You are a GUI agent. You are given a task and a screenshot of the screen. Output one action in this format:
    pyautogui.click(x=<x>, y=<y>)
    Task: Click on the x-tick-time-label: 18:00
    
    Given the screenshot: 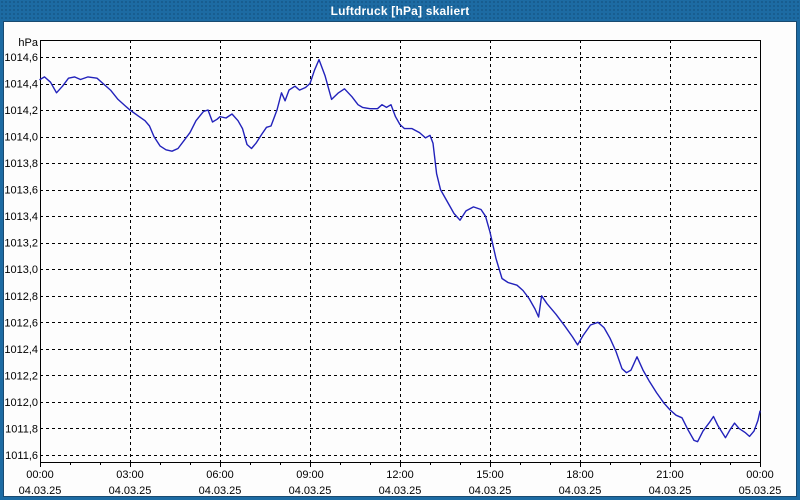 What is the action you would take?
    pyautogui.click(x=580, y=475)
    